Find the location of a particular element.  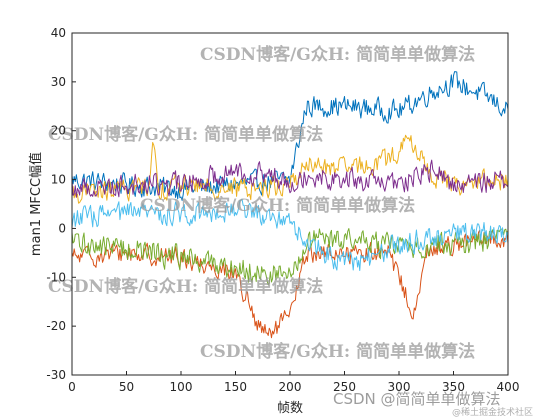

watermark-brand: CSDN @简简单单做算法 is located at coordinates (417, 399).